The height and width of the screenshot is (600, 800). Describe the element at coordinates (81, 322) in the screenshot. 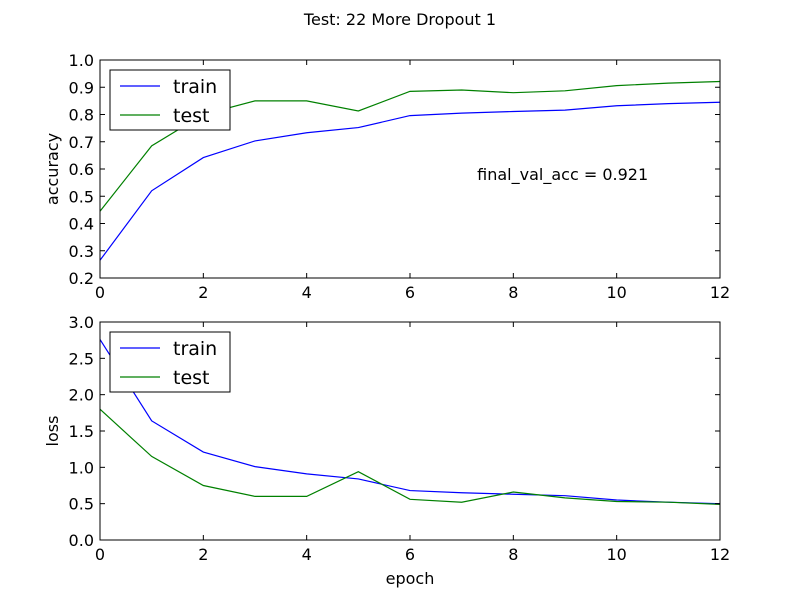

I see `loss-ytick-label: 3.0` at that location.